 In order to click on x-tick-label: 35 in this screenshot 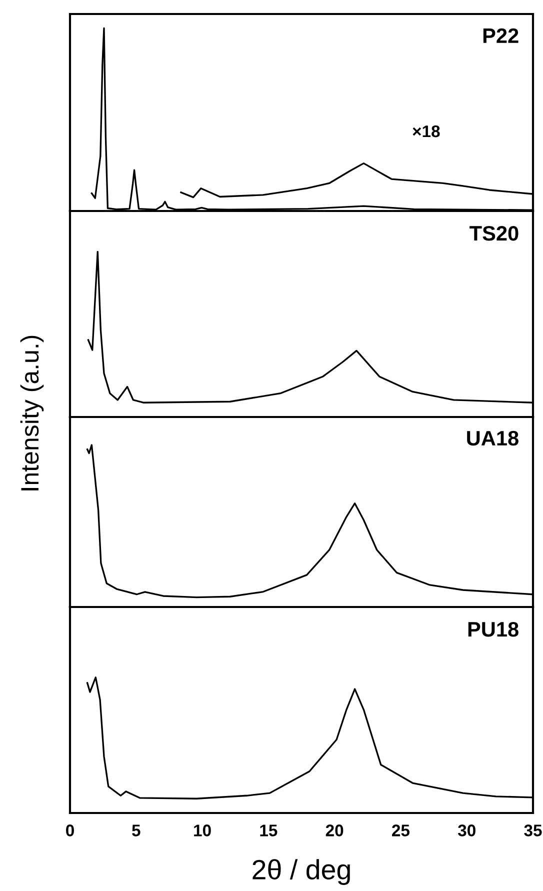, I will do `click(533, 830)`.